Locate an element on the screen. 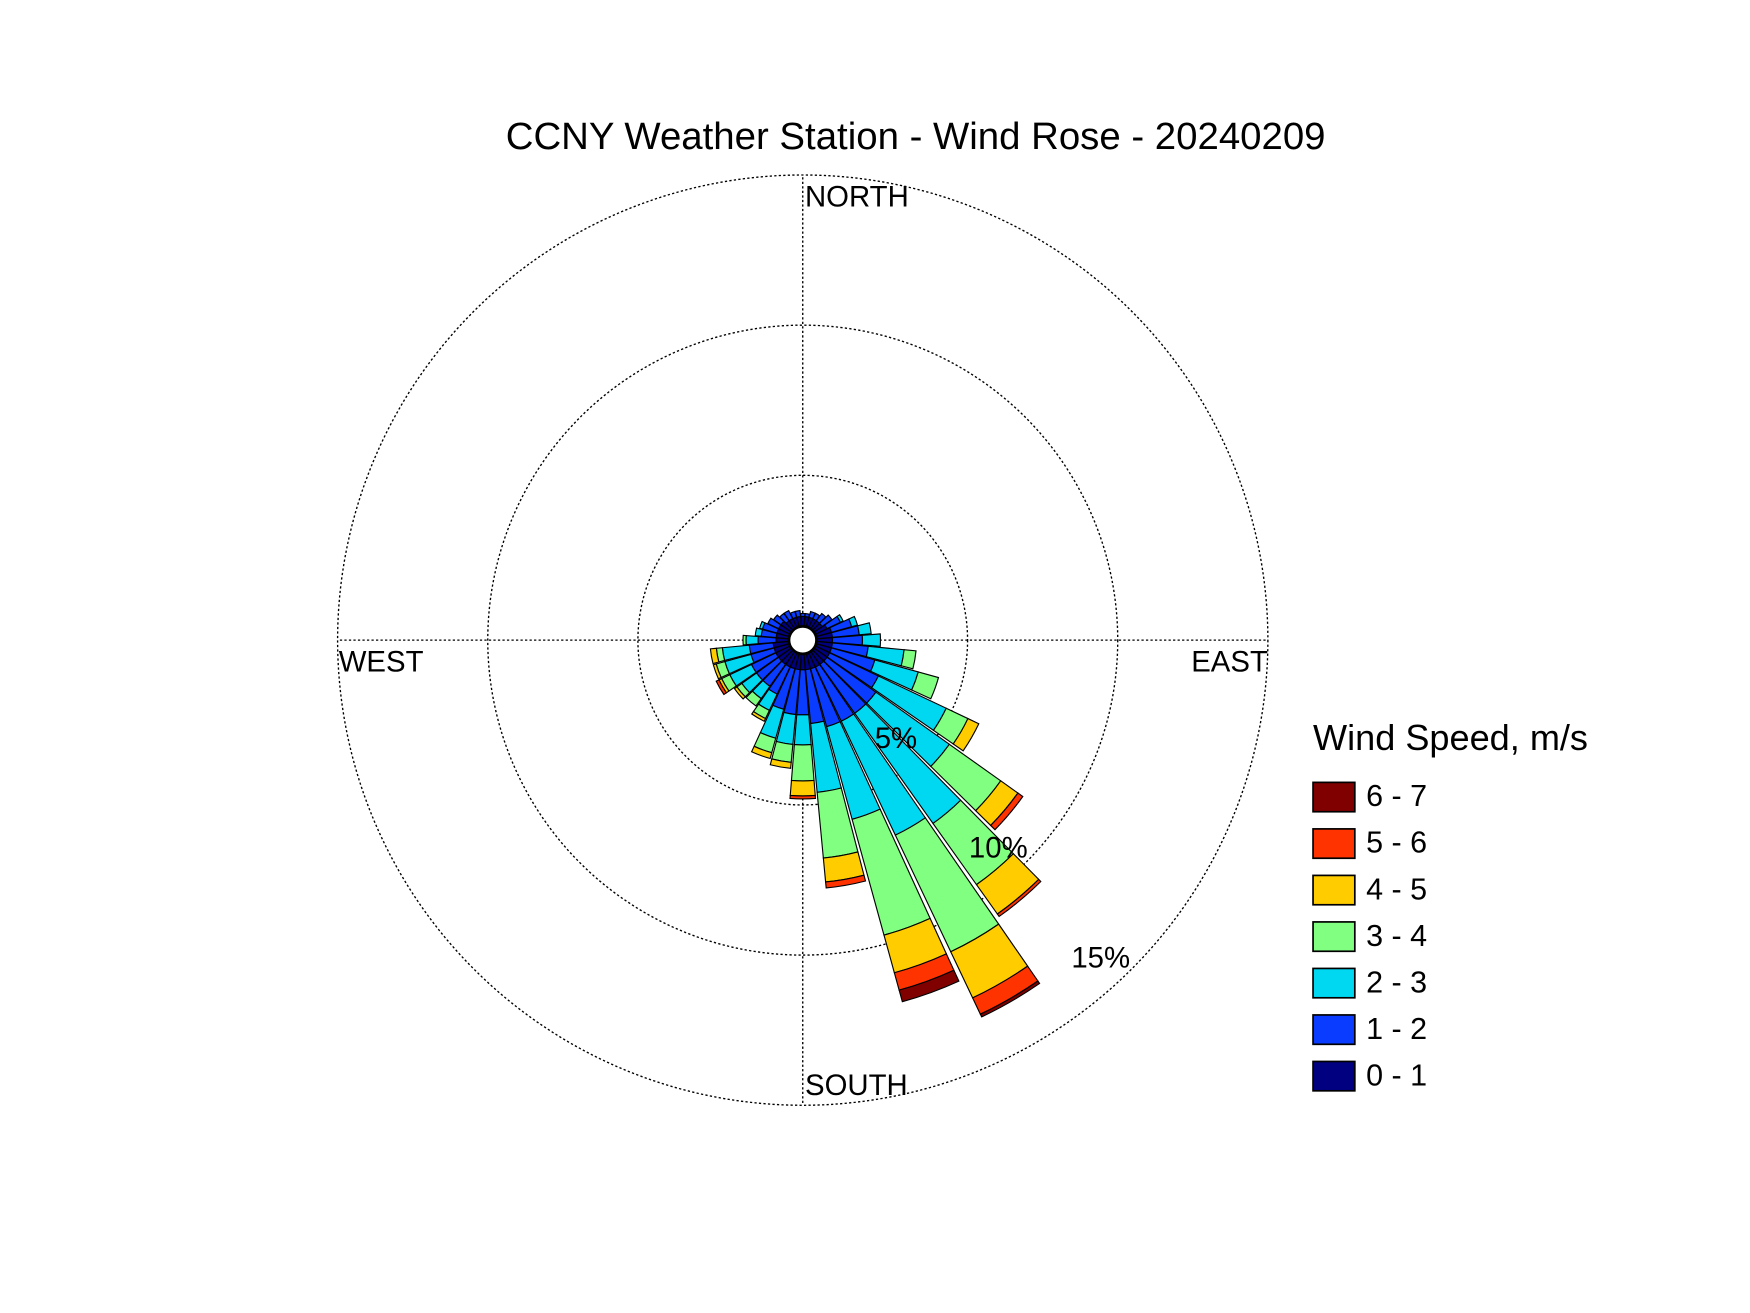  center-hole is located at coordinates (803, 640).